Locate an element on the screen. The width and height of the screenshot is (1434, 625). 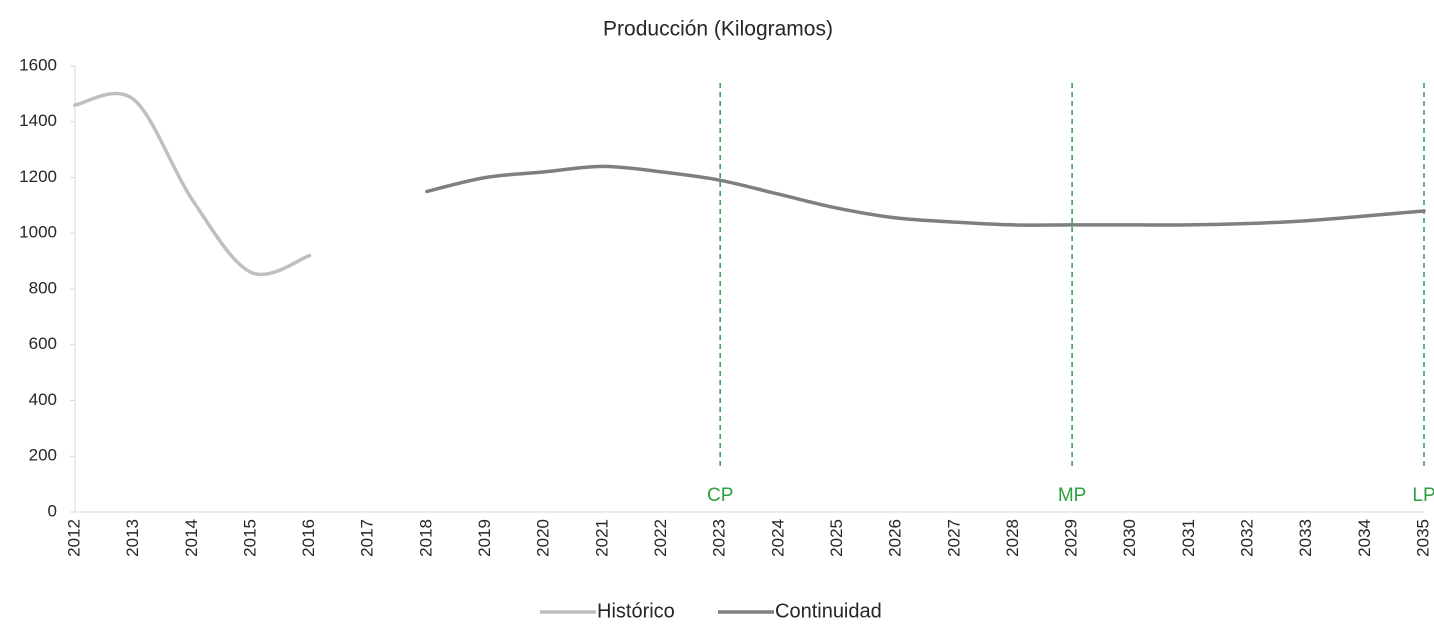
x-tick-label: 2034 is located at coordinates (1364, 538).